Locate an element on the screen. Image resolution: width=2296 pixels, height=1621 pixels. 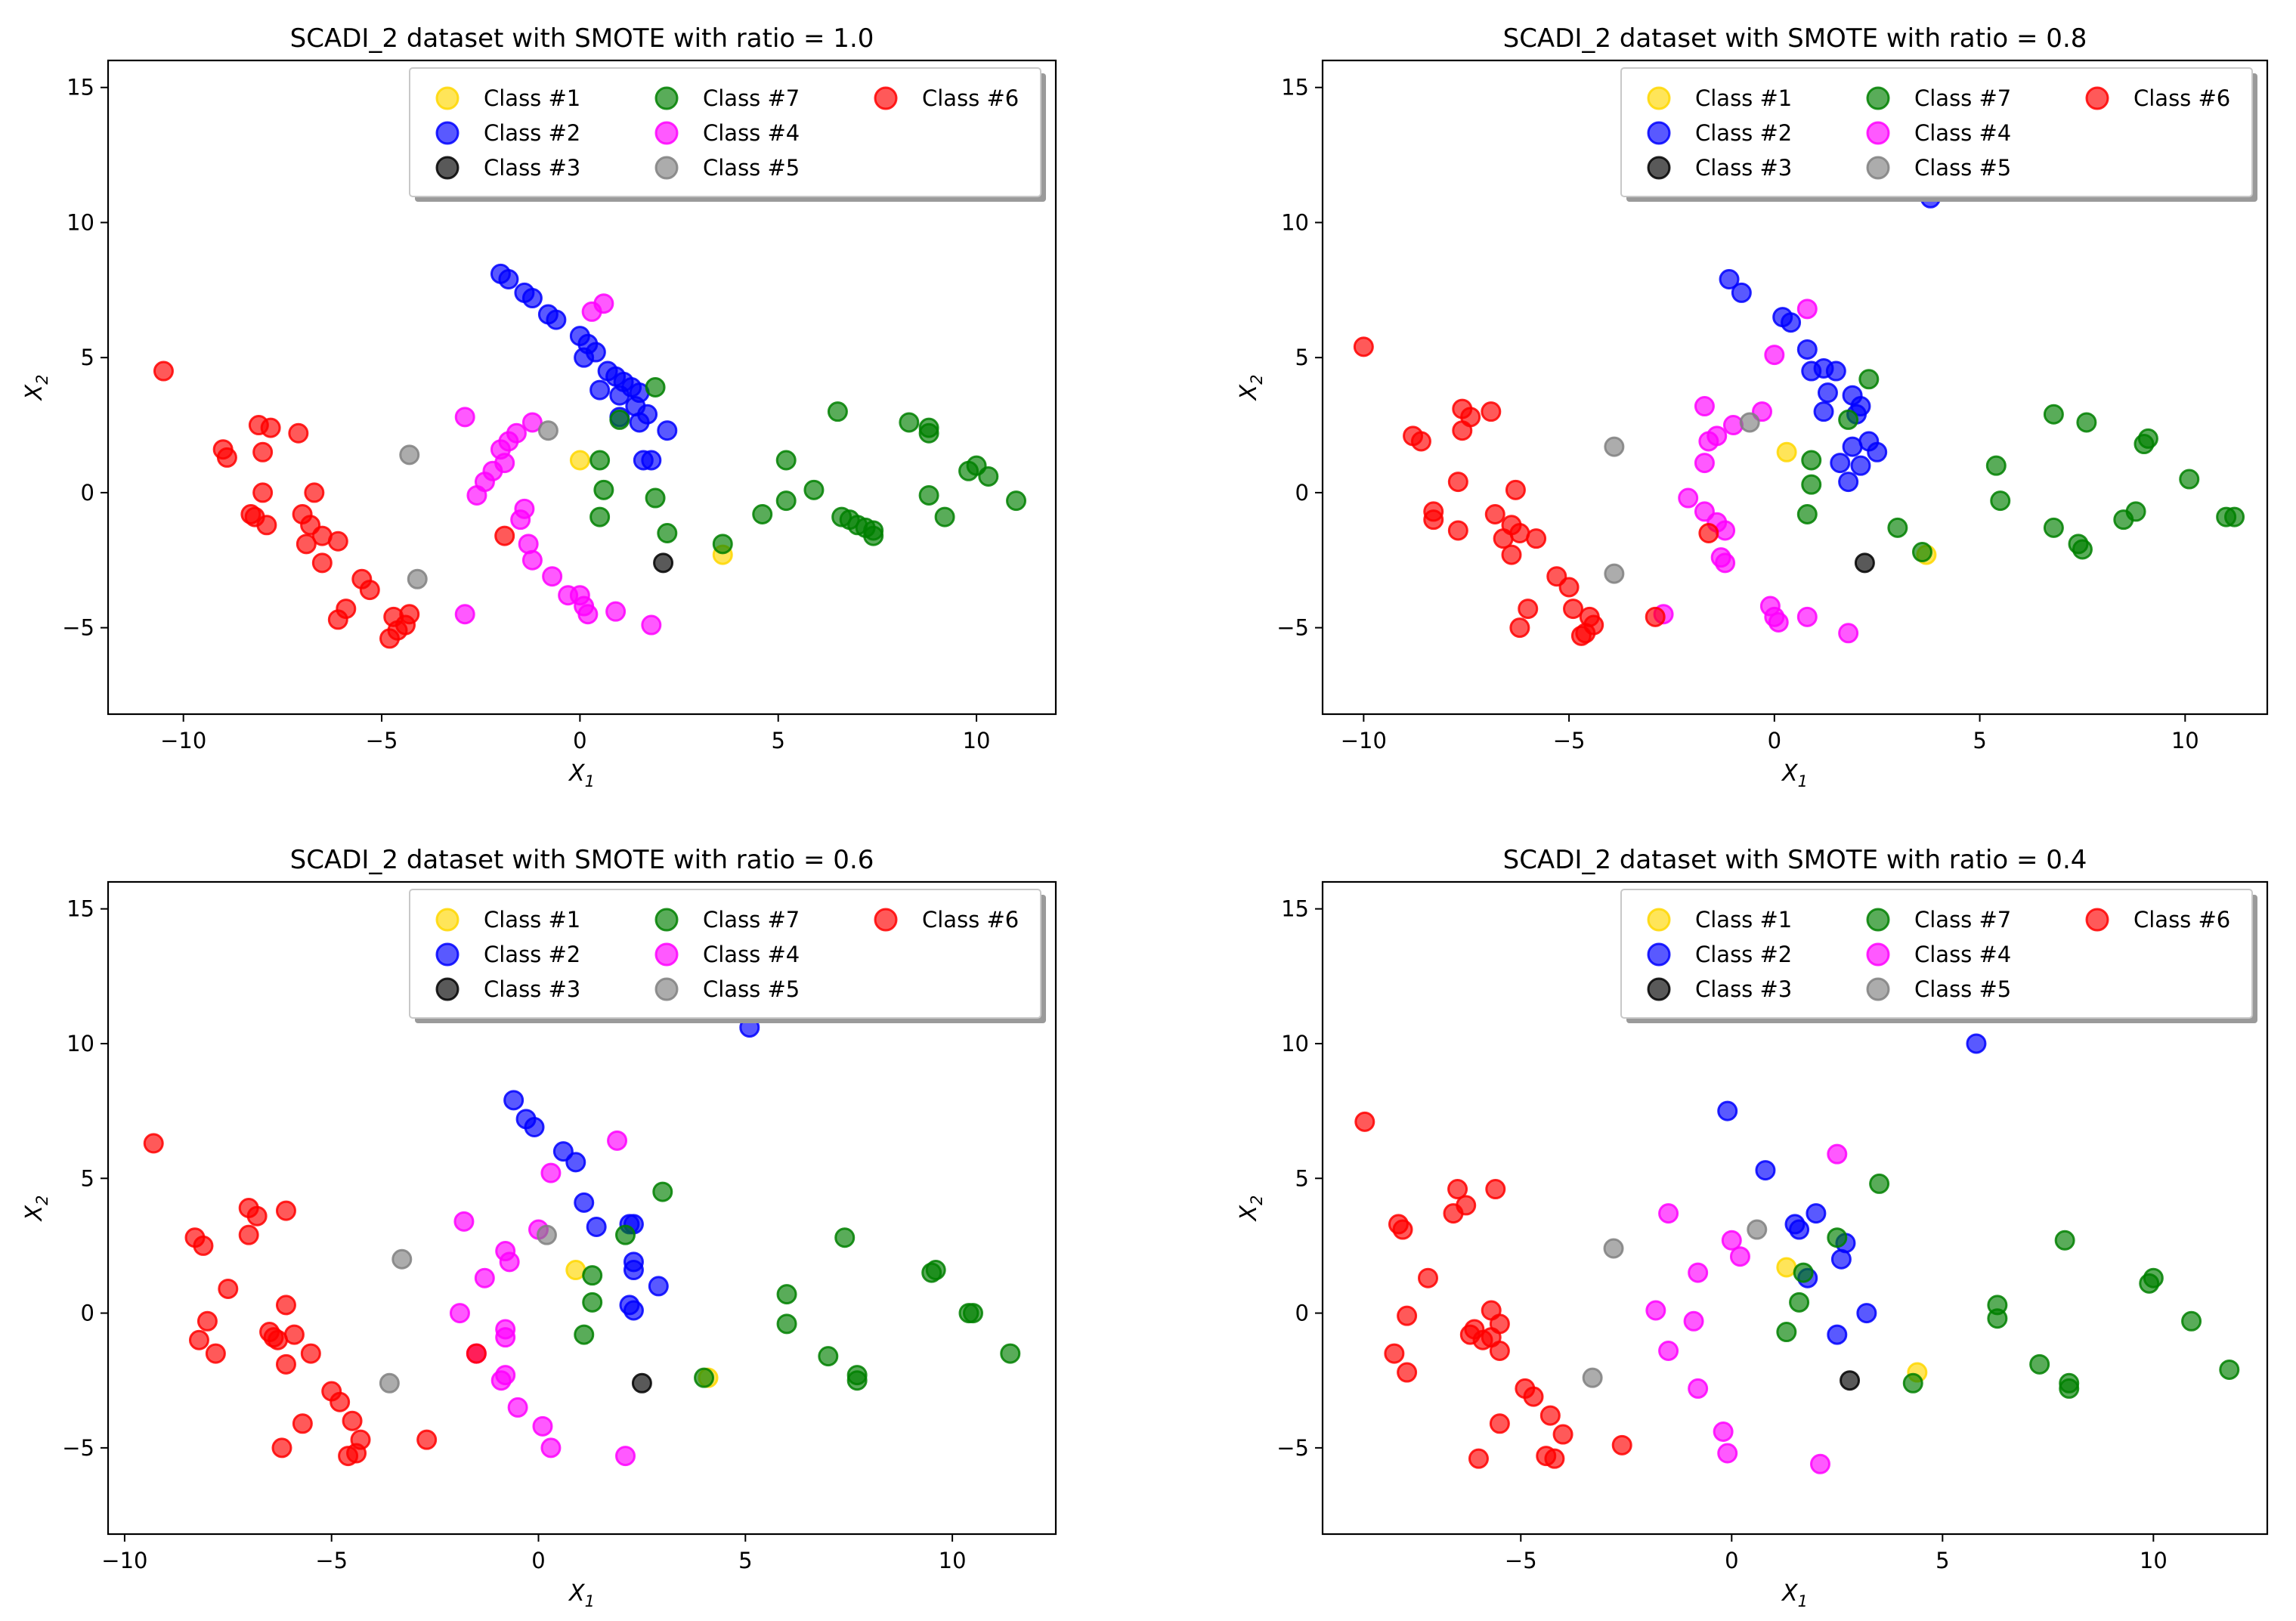
y-tick-label: 10 is located at coordinates (1295, 1043).